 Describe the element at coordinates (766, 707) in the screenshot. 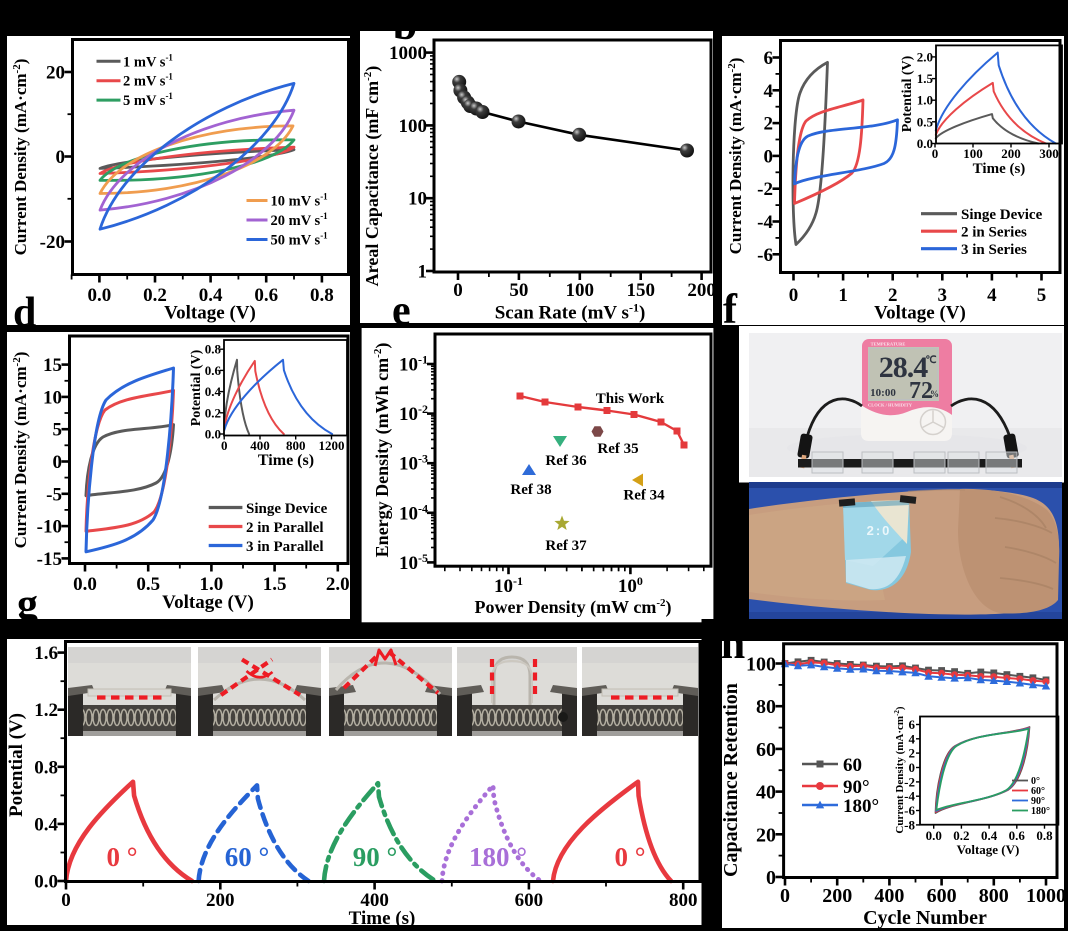

I see `svg-text: 80` at that location.